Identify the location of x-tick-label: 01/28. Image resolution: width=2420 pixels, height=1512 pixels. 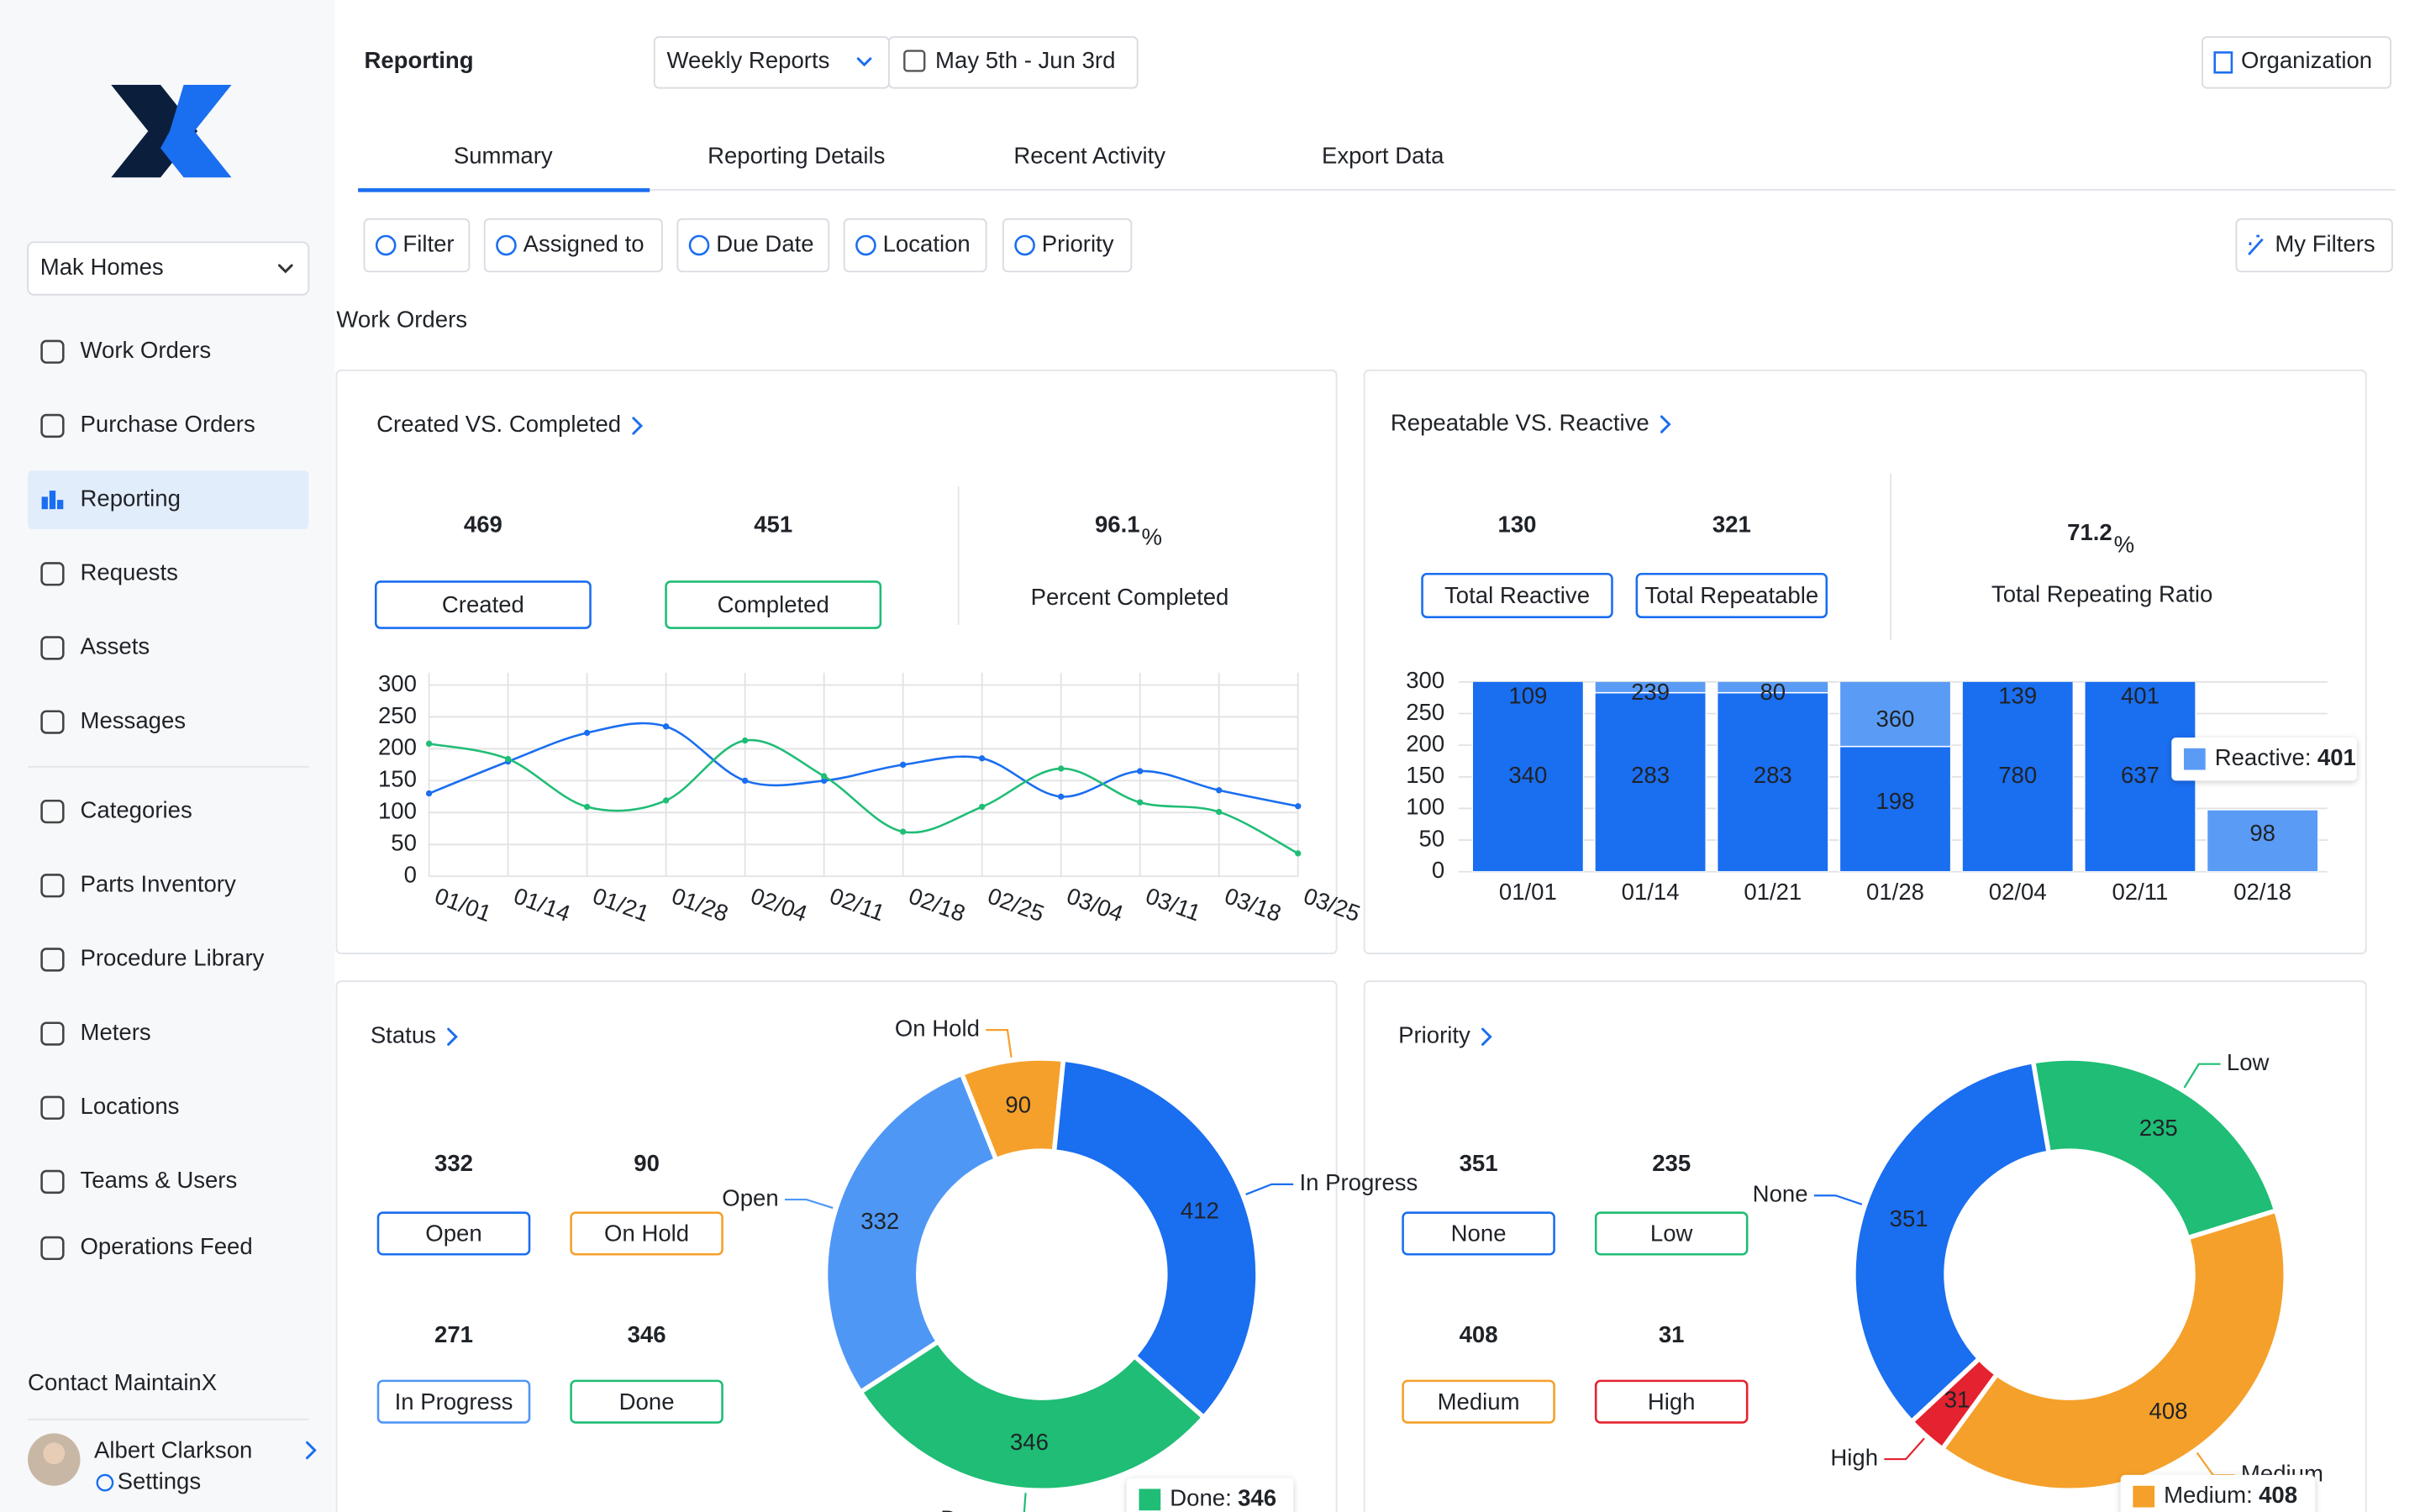
(1895, 892).